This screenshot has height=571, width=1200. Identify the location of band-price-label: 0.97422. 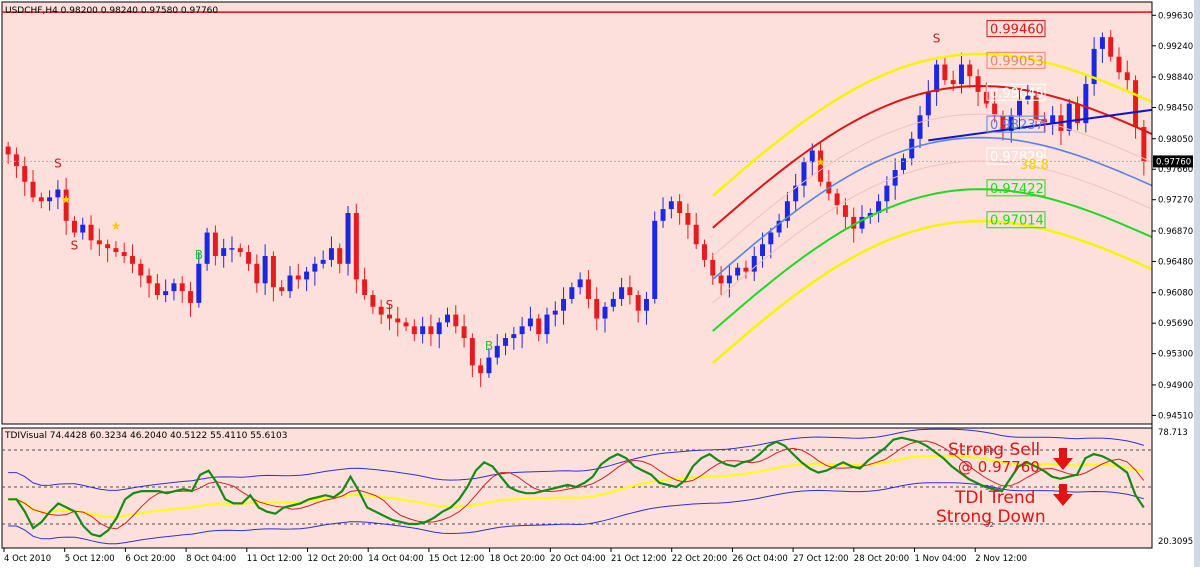
(1017, 189).